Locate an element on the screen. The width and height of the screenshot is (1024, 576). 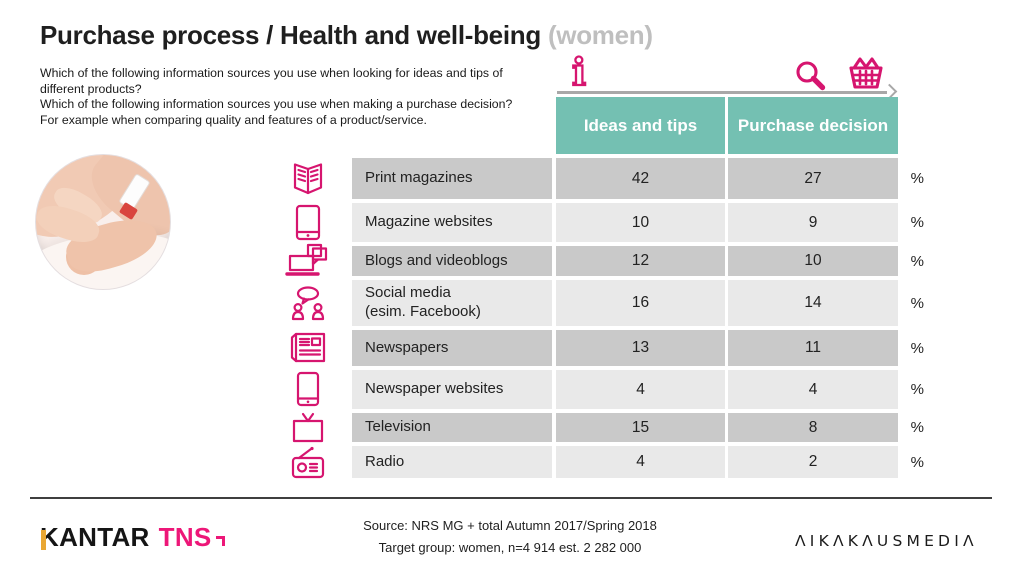
radio-icon is located at coordinates (308, 462).